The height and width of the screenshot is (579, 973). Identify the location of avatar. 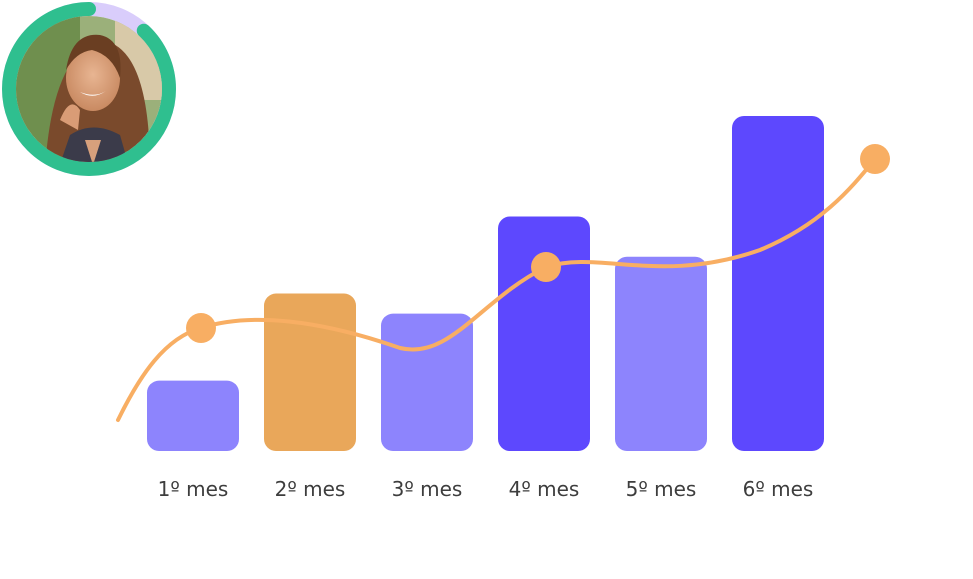
(89, 89).